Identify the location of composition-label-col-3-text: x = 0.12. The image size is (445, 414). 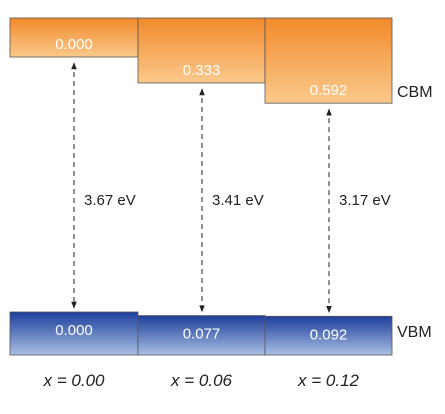
(328, 380).